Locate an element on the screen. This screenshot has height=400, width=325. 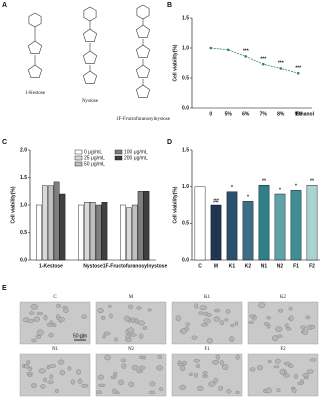
x-tick-label: 7% is located at coordinates (264, 114).